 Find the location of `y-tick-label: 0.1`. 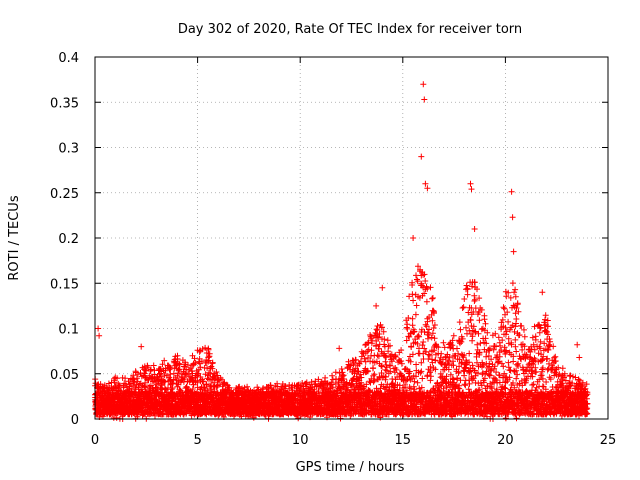

y-tick-label: 0.1 is located at coordinates (68, 330).